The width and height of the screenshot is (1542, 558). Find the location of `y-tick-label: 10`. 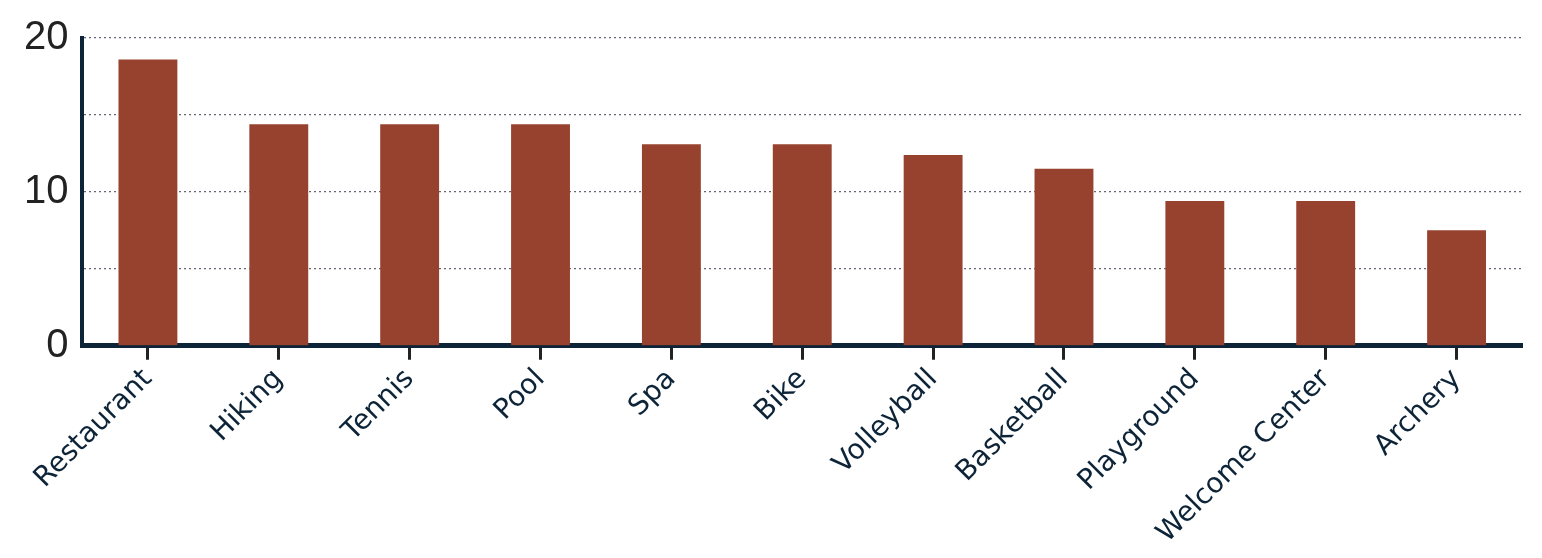

y-tick-label: 10 is located at coordinates (46, 188).